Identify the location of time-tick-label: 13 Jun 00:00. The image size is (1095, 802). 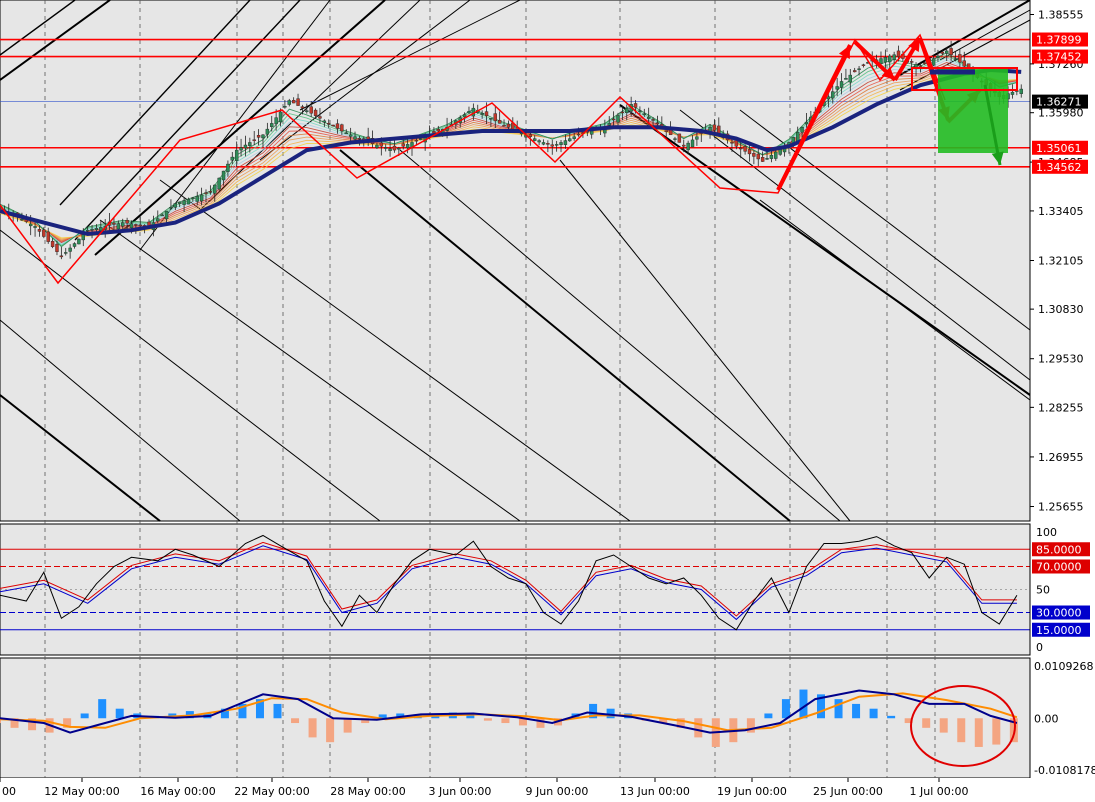
(655, 791).